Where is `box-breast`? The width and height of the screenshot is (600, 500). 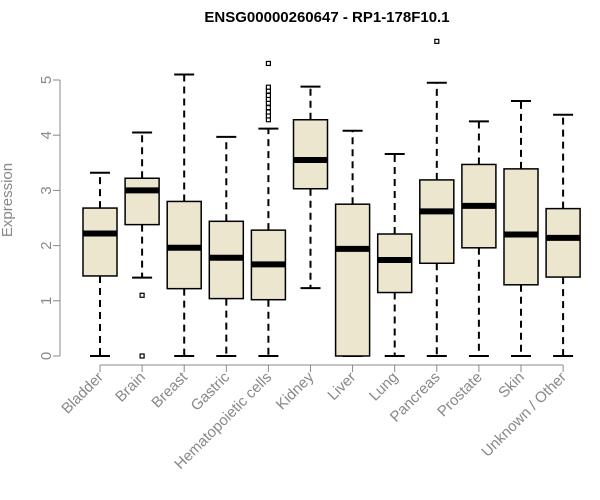
box-breast is located at coordinates (184, 215).